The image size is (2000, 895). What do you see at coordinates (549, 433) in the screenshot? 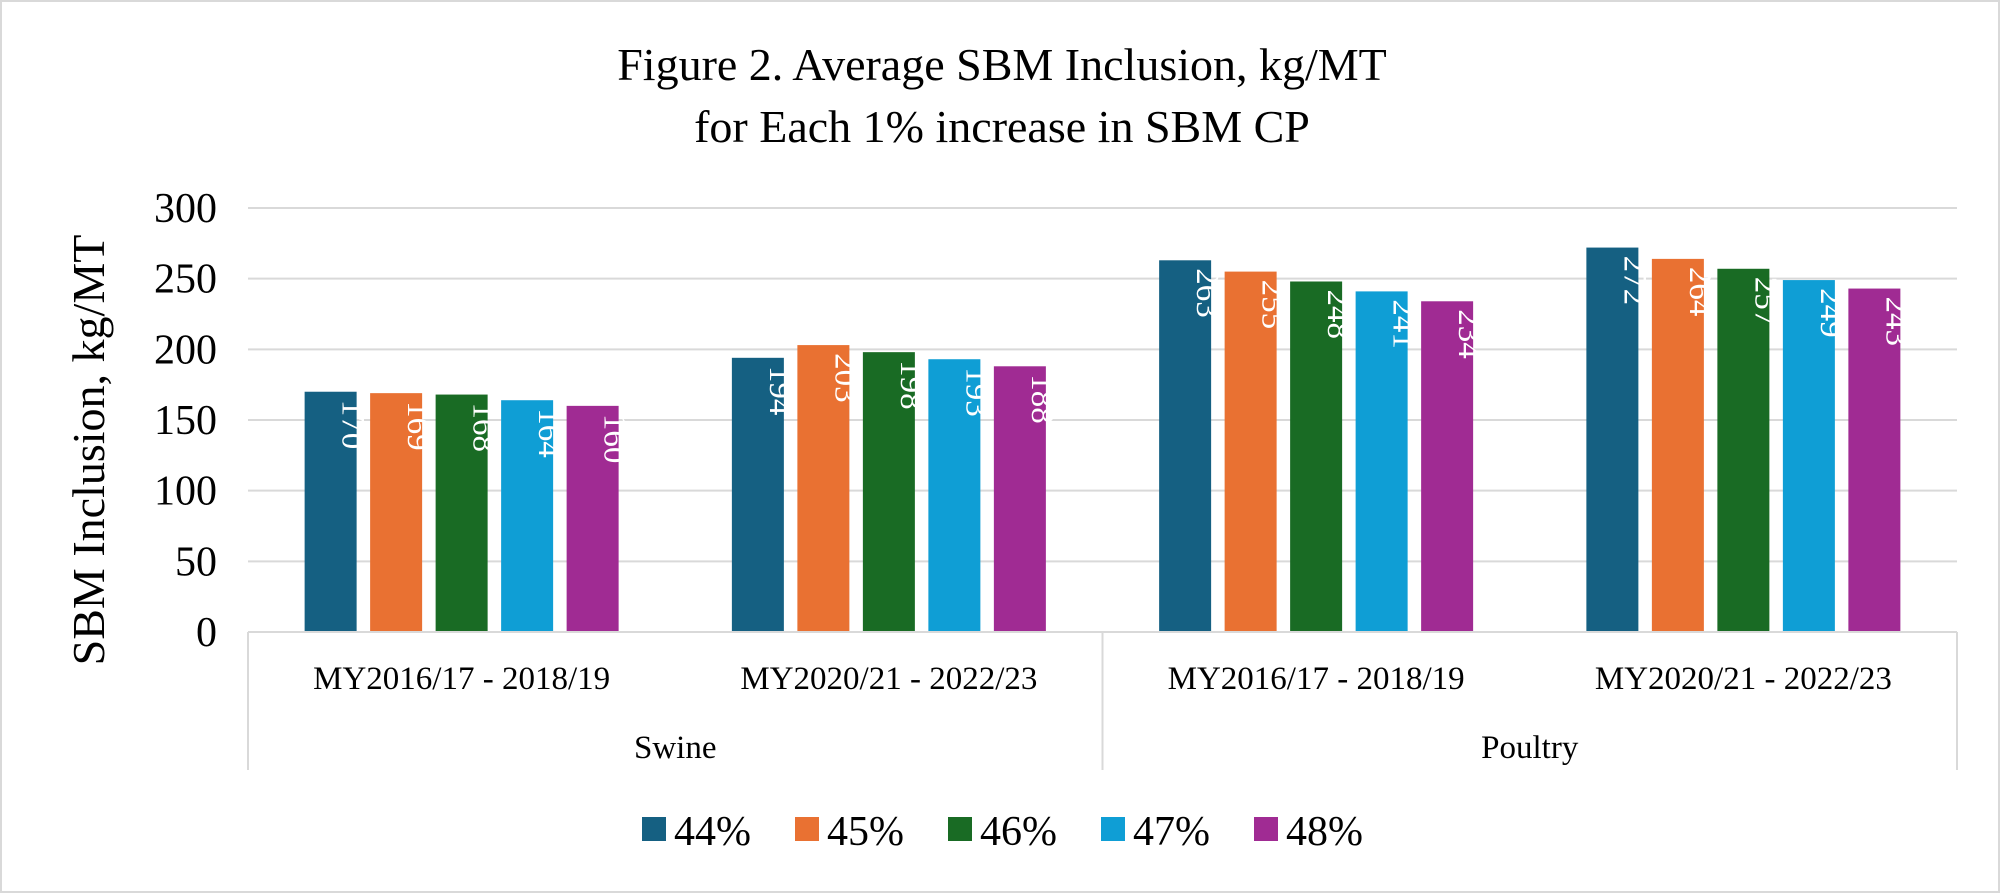
I see `data-label: 164` at bounding box center [549, 433].